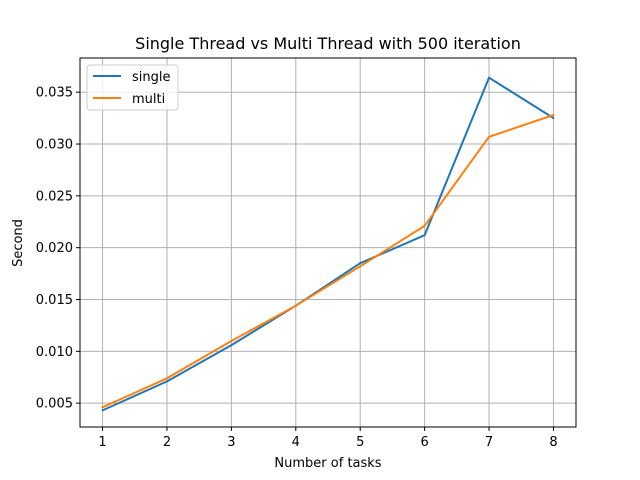  I want to click on y-tick-label: 0.005, so click(54, 404).